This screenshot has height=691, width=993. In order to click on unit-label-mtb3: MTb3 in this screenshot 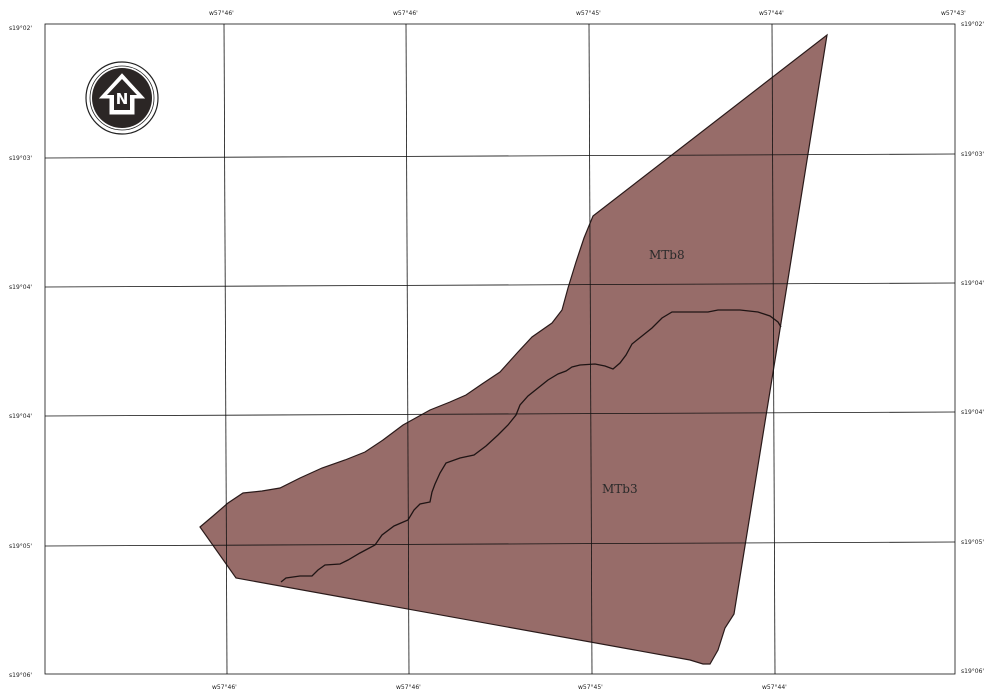, I will do `click(620, 489)`.